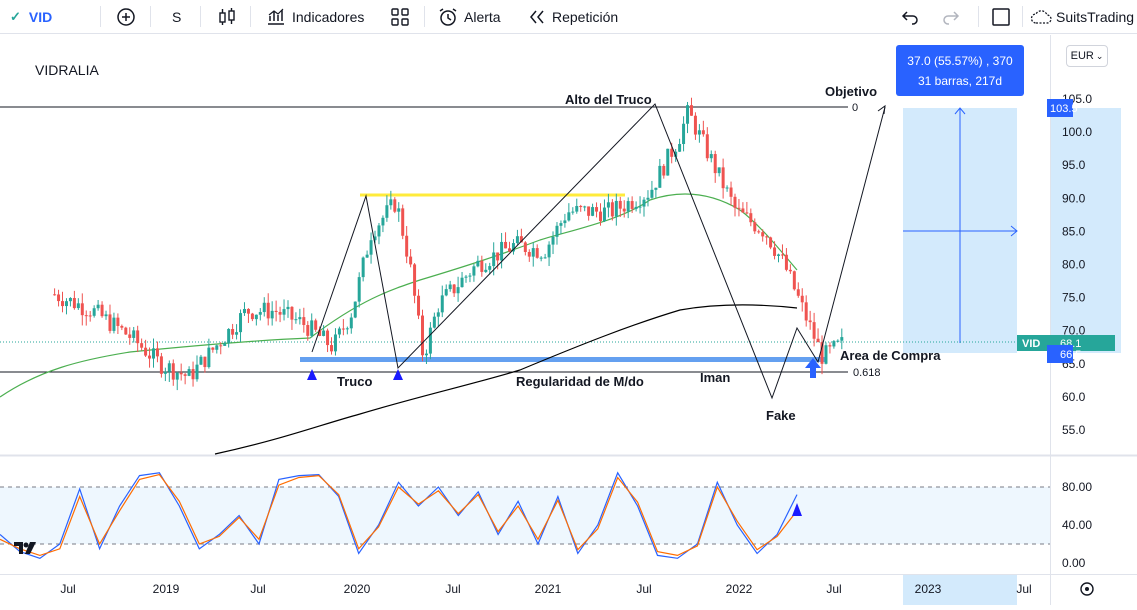  What do you see at coordinates (545, 589) in the screenshot?
I see `time-axis: Jul 2019 Jul 2020 Jul 2021 Jul 2022 Jul 2023 Jul` at bounding box center [545, 589].